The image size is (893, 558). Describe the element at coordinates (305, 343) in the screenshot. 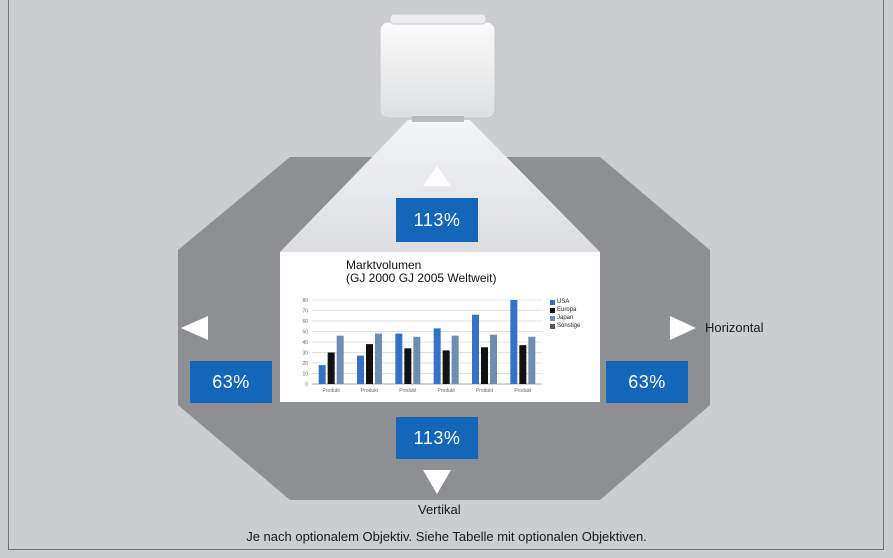

I see `y-tick-label: 40` at that location.